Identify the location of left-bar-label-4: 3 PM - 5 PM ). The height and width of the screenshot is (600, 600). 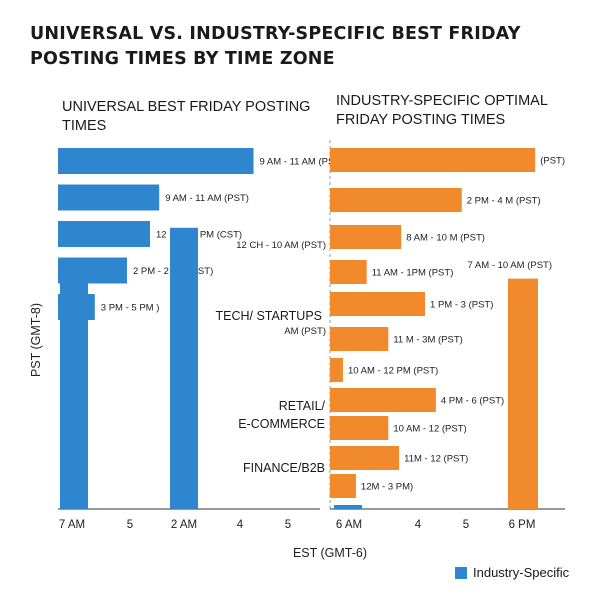
(130, 308).